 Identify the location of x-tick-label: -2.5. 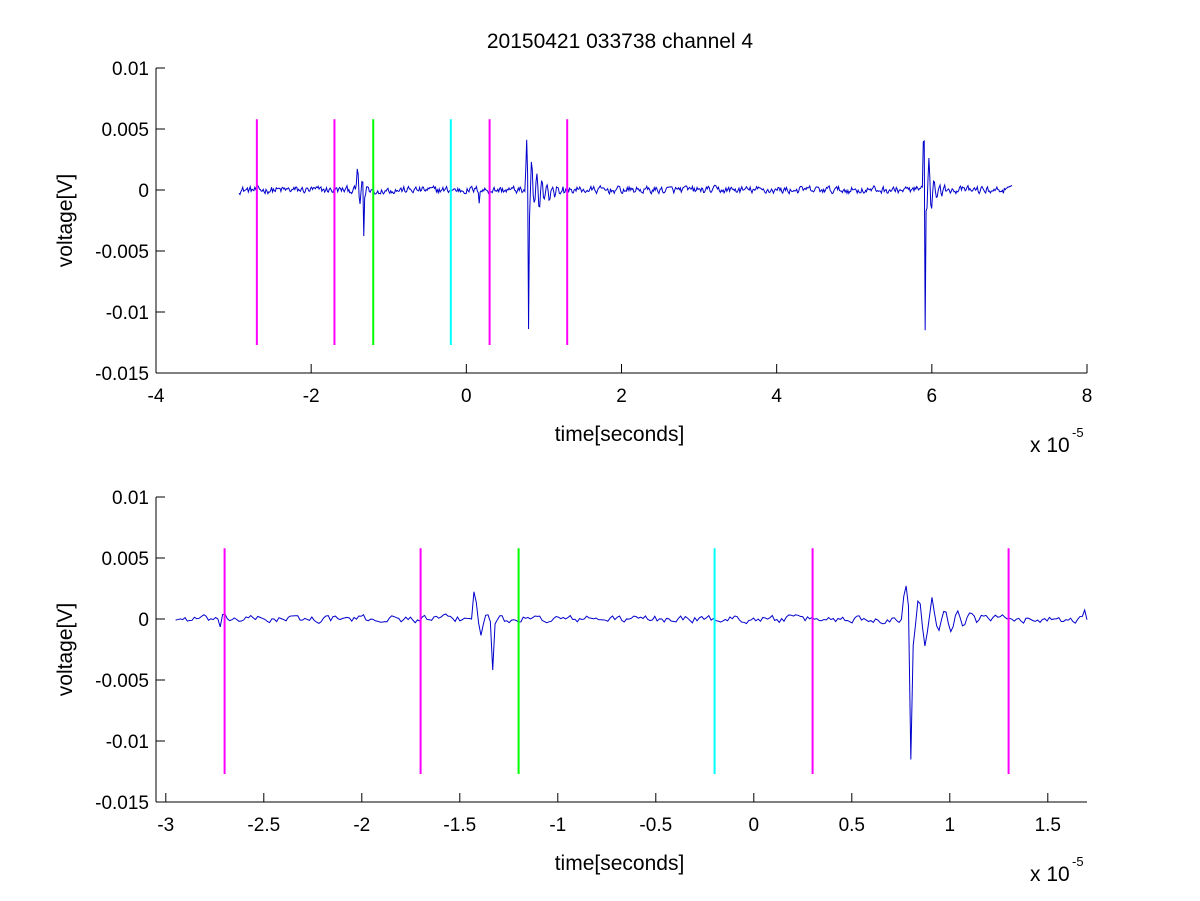
(263, 825).